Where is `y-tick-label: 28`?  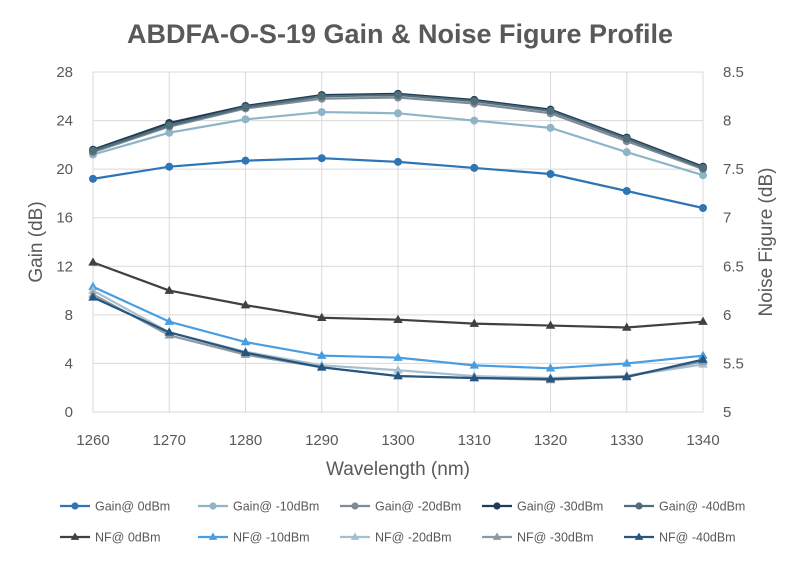 y-tick-label: 28 is located at coordinates (64, 72).